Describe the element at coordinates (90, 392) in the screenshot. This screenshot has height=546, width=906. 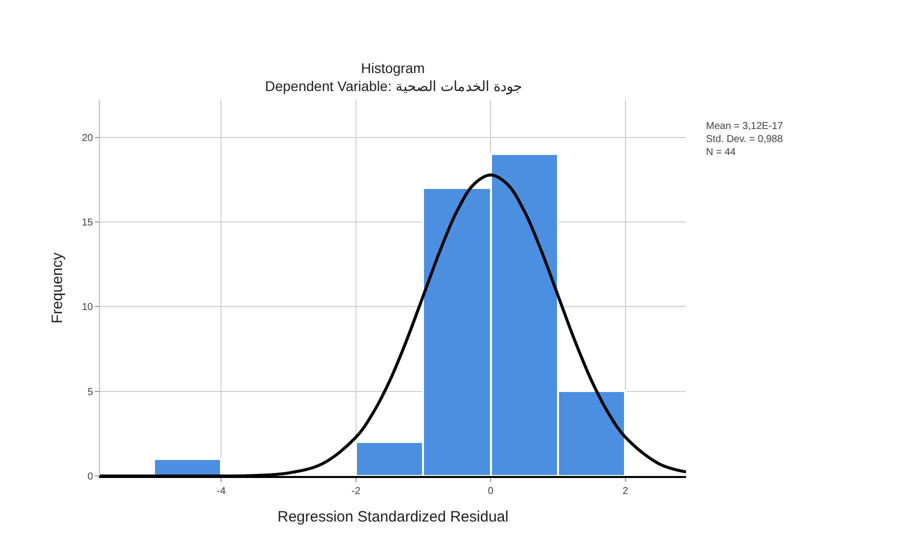
I see `y-tick-label: 5` at that location.